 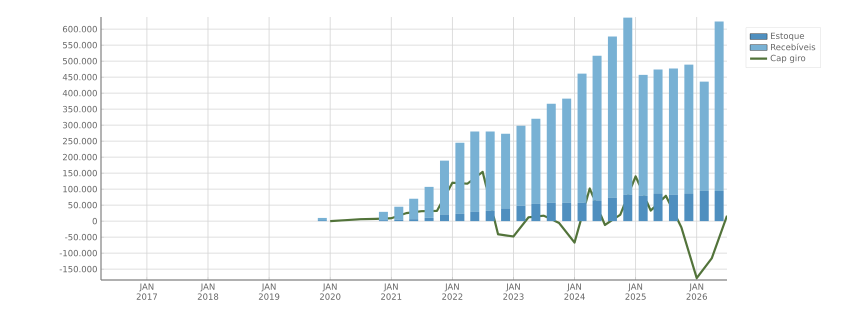 I want to click on x-tick-label: JAN 2017, so click(x=146, y=292).